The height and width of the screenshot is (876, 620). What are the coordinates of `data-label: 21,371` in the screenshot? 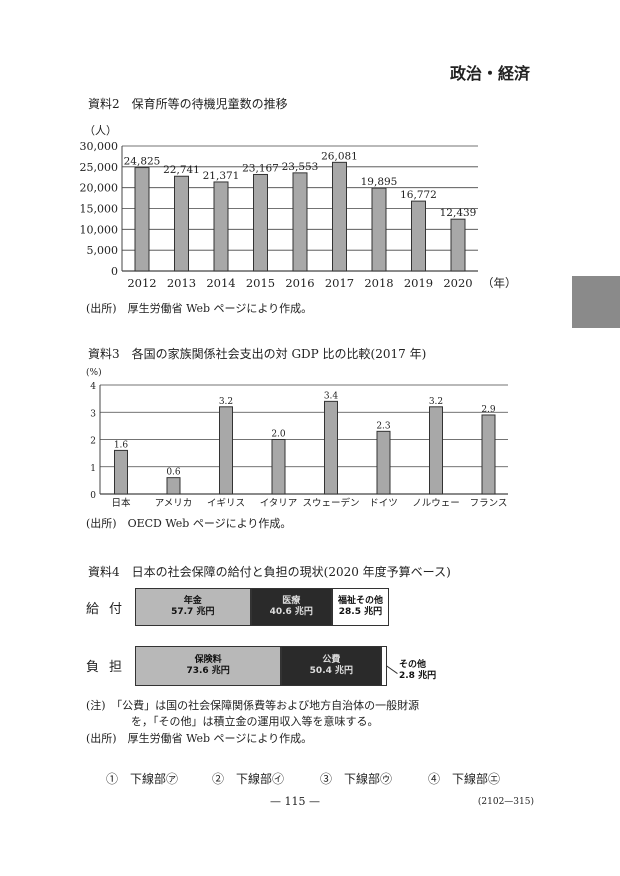 It's located at (221, 176).